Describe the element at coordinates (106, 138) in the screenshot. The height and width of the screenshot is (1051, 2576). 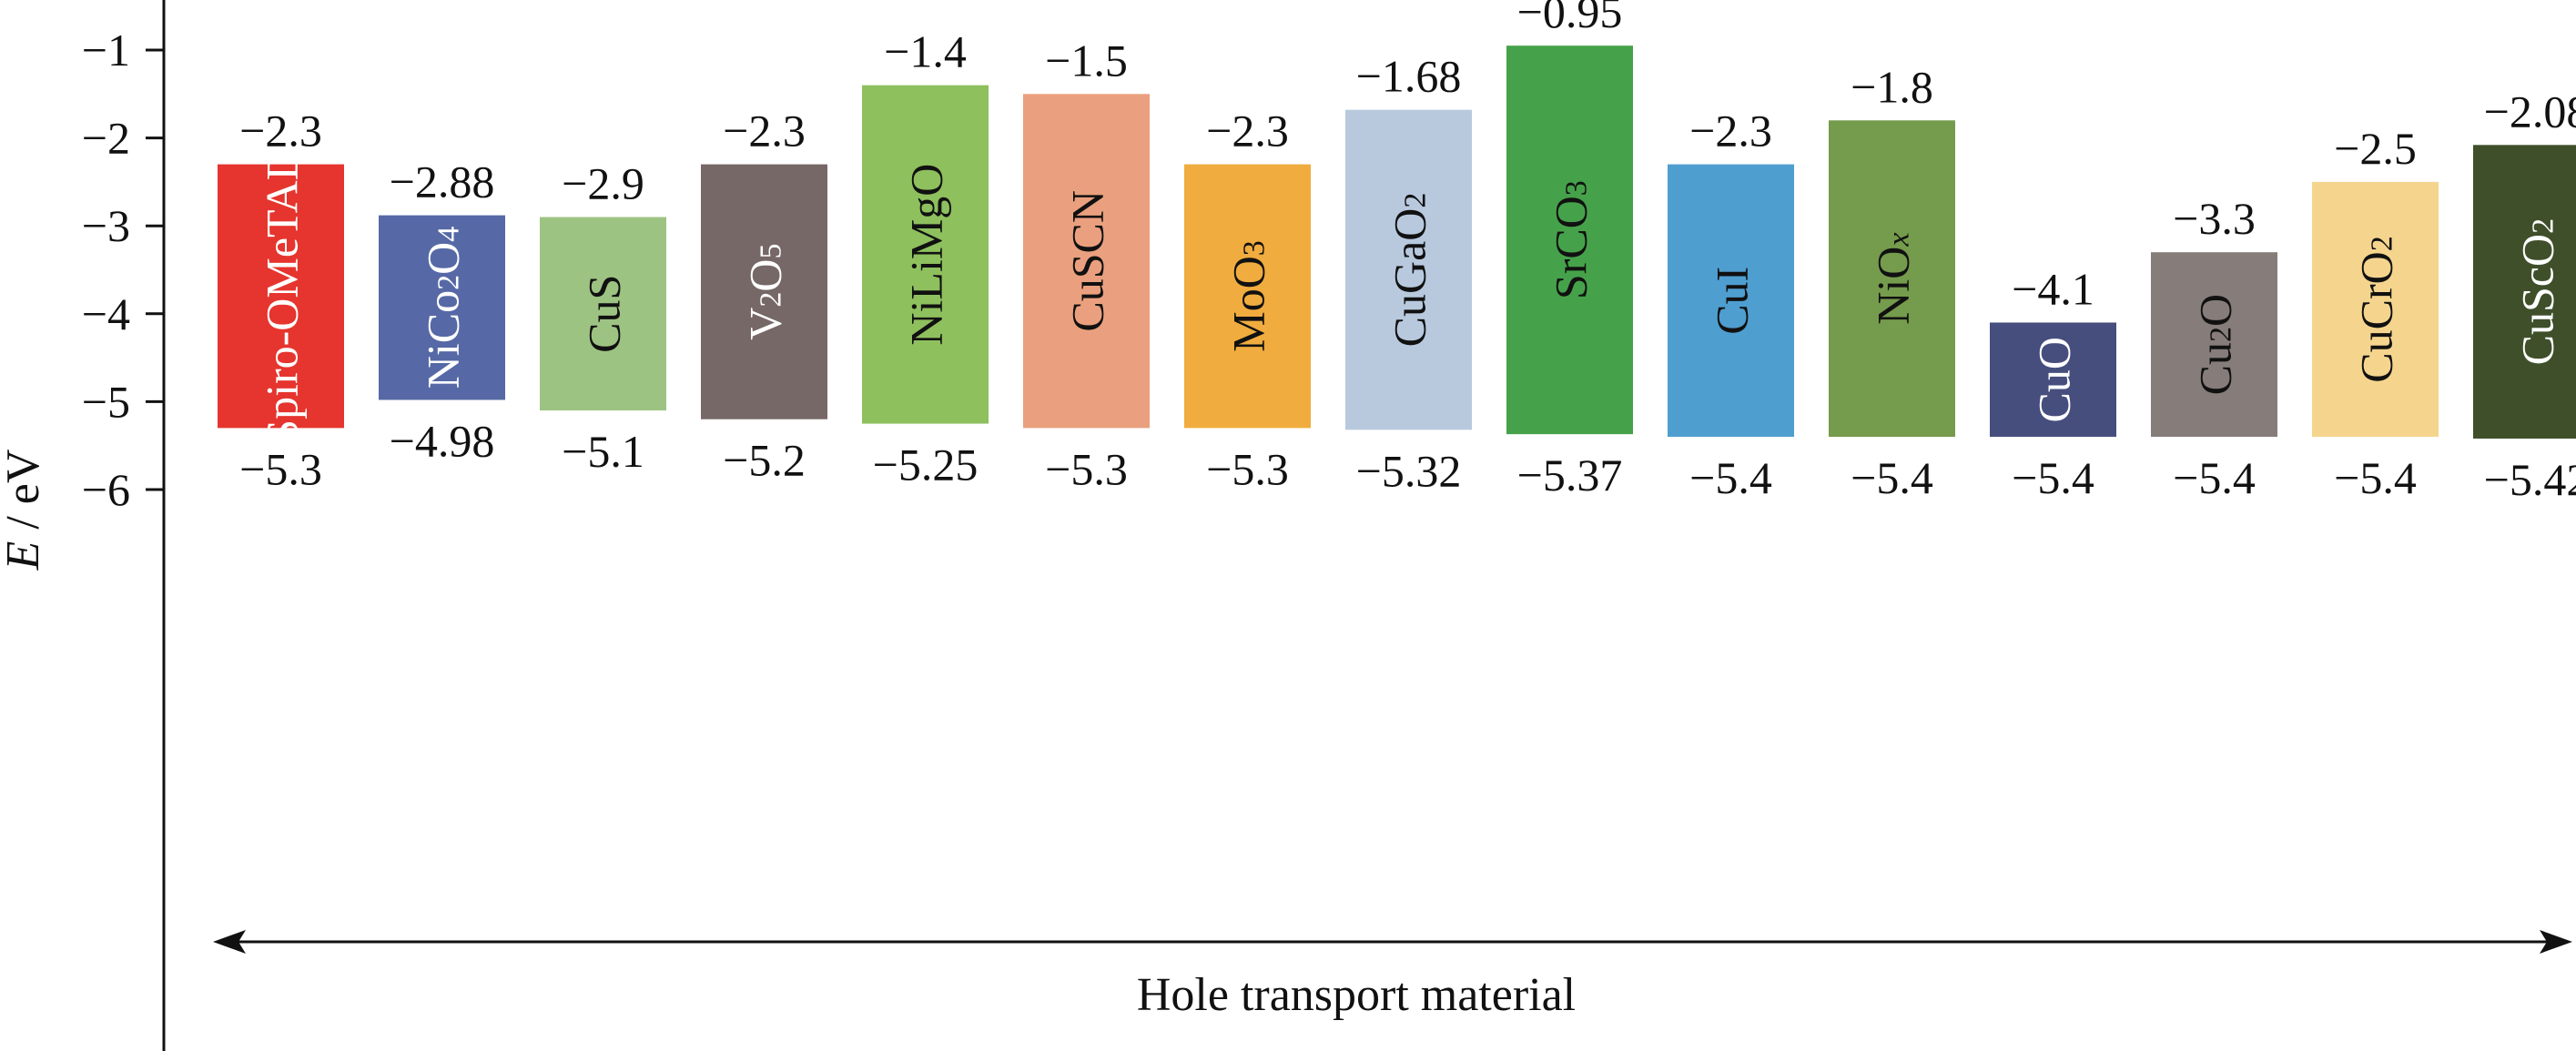
I see `y-tick-label: −2` at that location.